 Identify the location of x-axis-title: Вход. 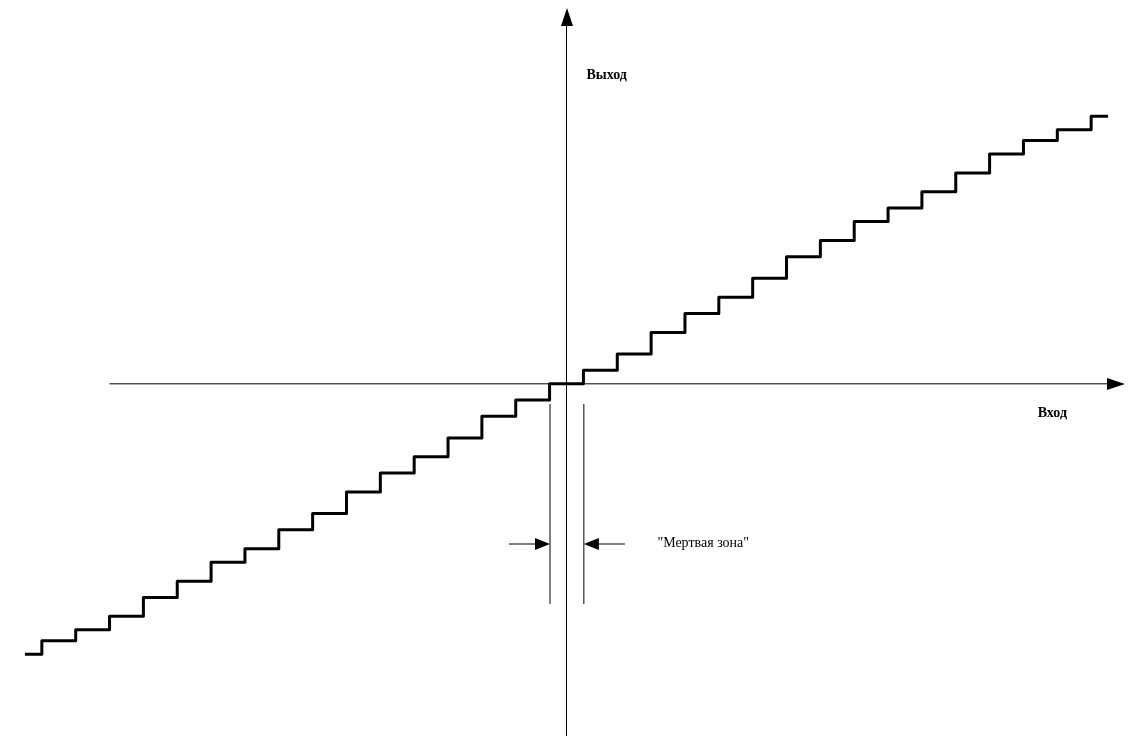
(1052, 413).